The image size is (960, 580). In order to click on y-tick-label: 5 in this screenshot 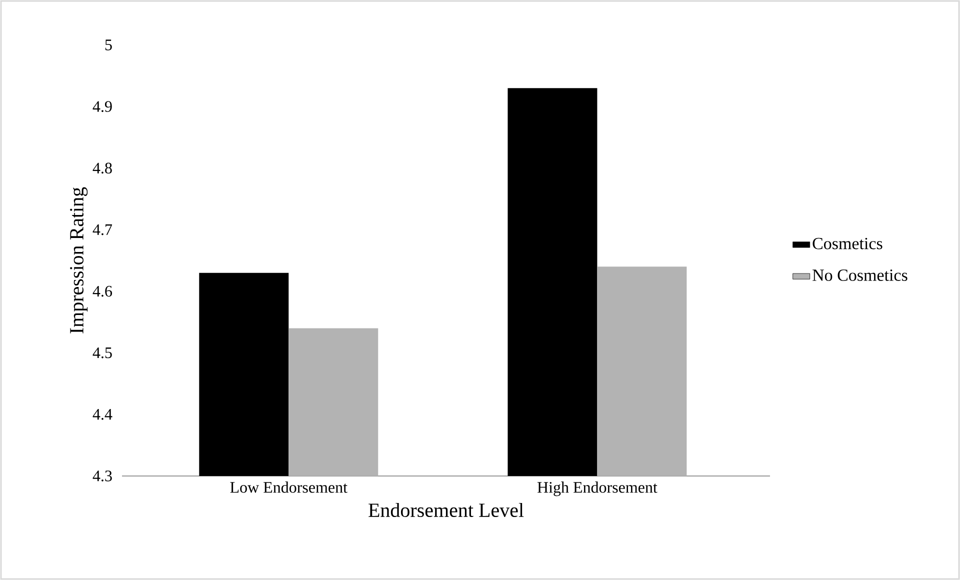, I will do `click(108, 45)`.